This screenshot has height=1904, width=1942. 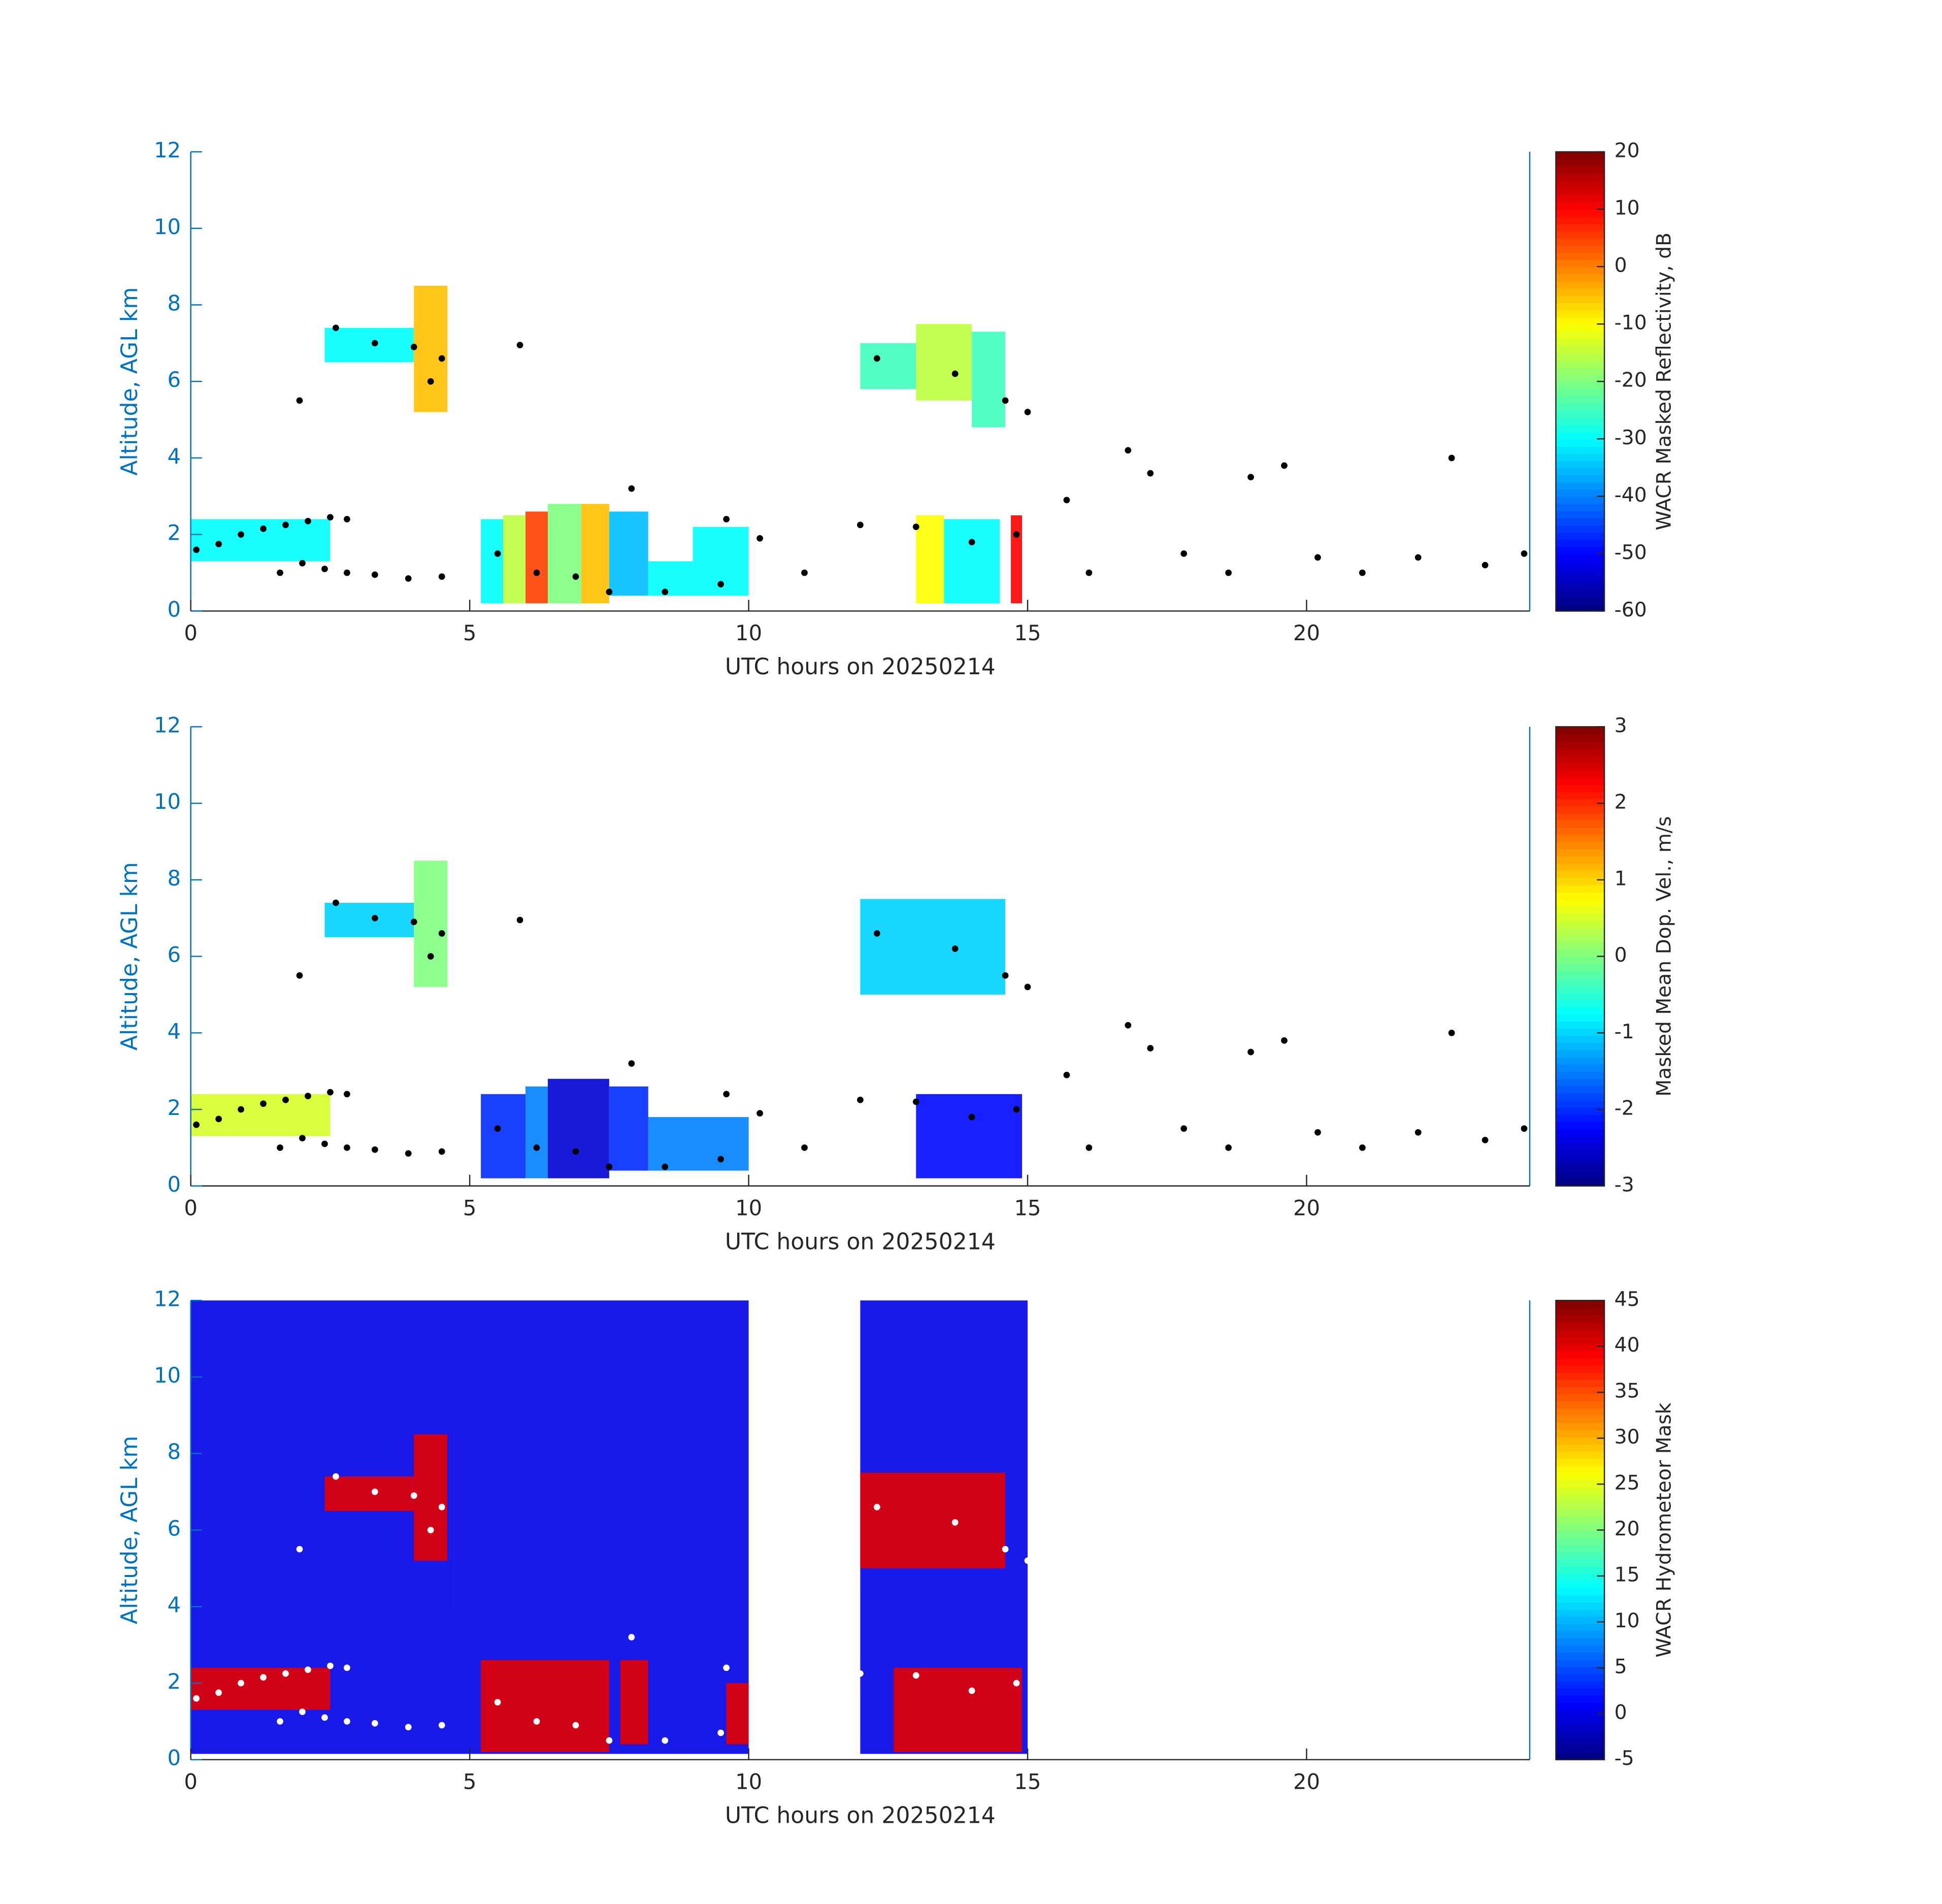 I want to click on x-tick-label: 0, so click(x=191, y=1207).